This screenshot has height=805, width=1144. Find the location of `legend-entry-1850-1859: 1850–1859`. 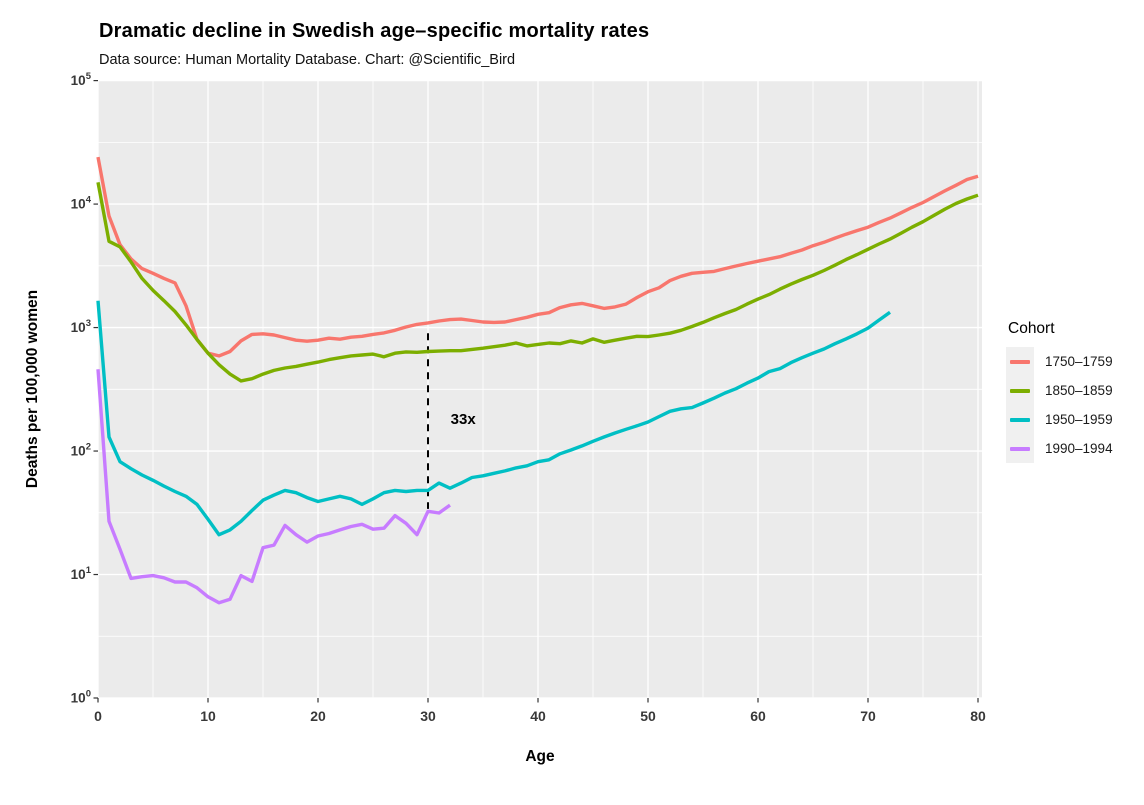

legend-entry-1850-1859: 1850–1859 is located at coordinates (1059, 390).